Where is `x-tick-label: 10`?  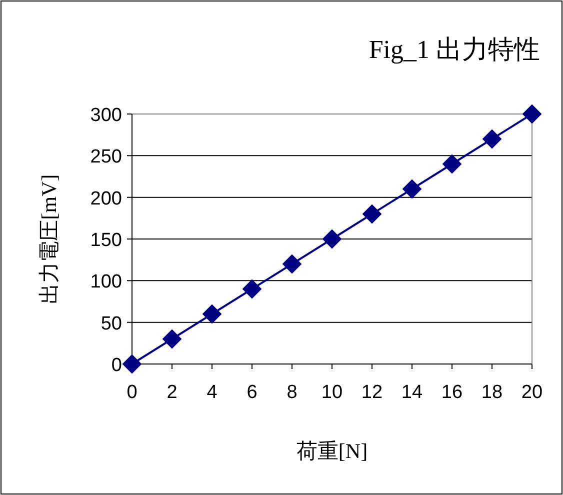
x-tick-label: 10 is located at coordinates (332, 392).